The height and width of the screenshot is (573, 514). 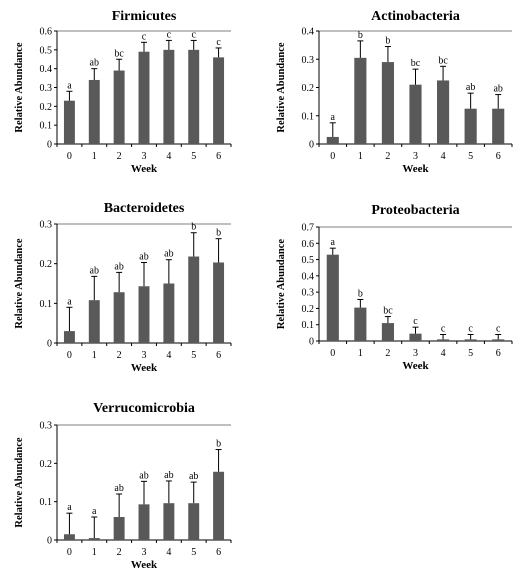 What do you see at coordinates (281, 87) in the screenshot?
I see `y-axis-label: Relative Abundance` at bounding box center [281, 87].